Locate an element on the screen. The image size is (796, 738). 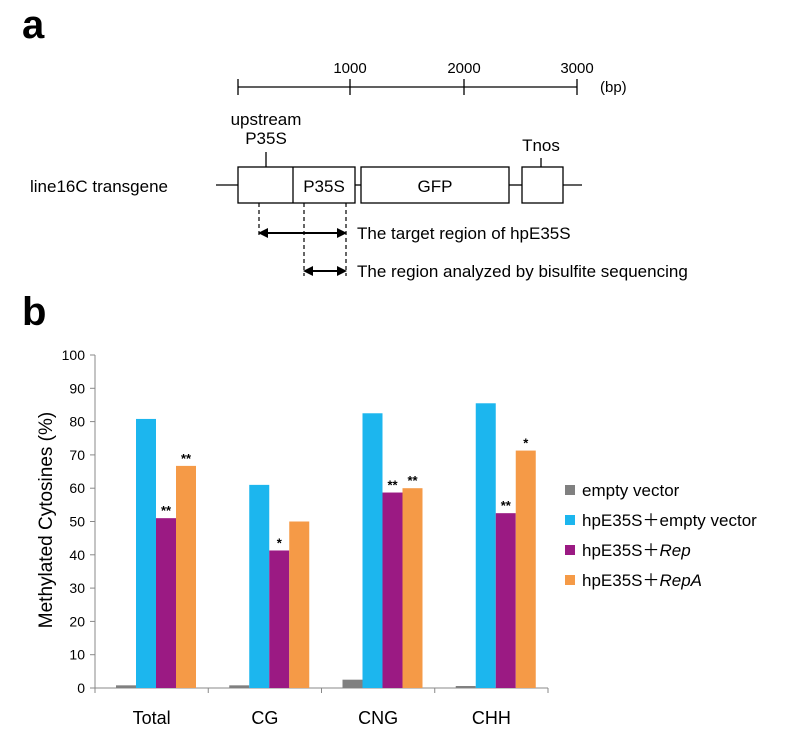
y-tick-label: 100 is located at coordinates (74, 355).